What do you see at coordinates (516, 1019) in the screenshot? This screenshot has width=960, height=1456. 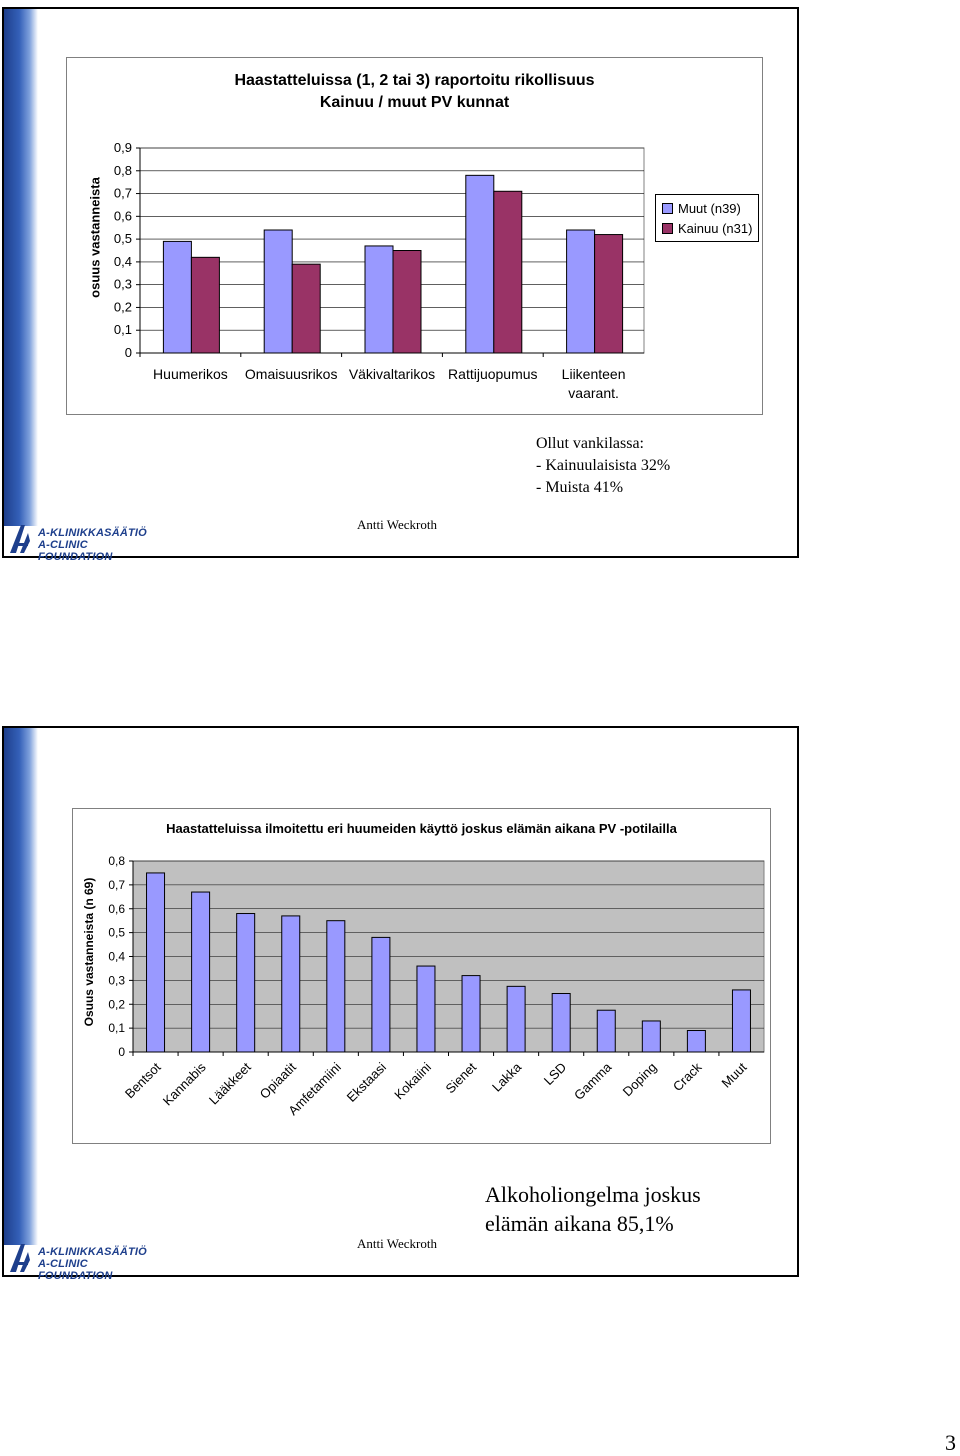 I see `bar-lakka` at bounding box center [516, 1019].